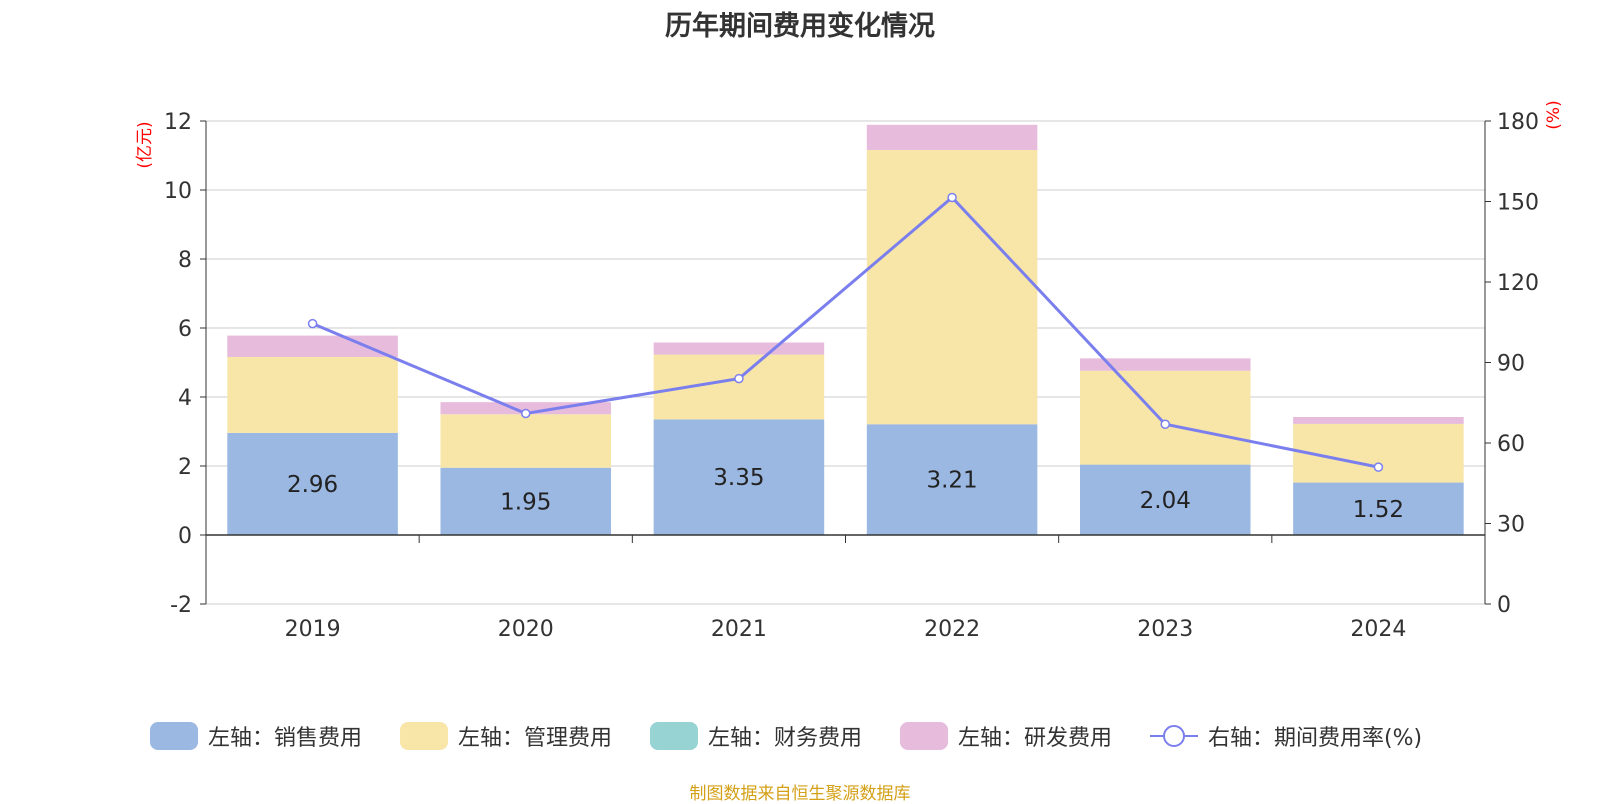  I want to click on legend-line-marker-icon, so click(1174, 736).